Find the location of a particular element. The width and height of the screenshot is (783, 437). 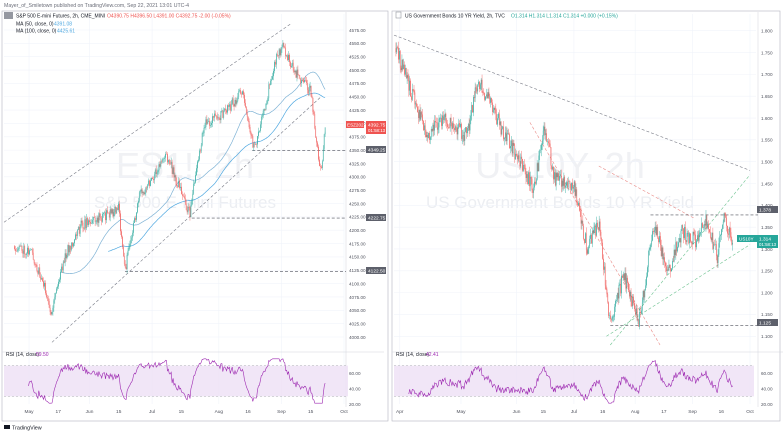

right-ytick-3: 1.650 is located at coordinates (767, 96).